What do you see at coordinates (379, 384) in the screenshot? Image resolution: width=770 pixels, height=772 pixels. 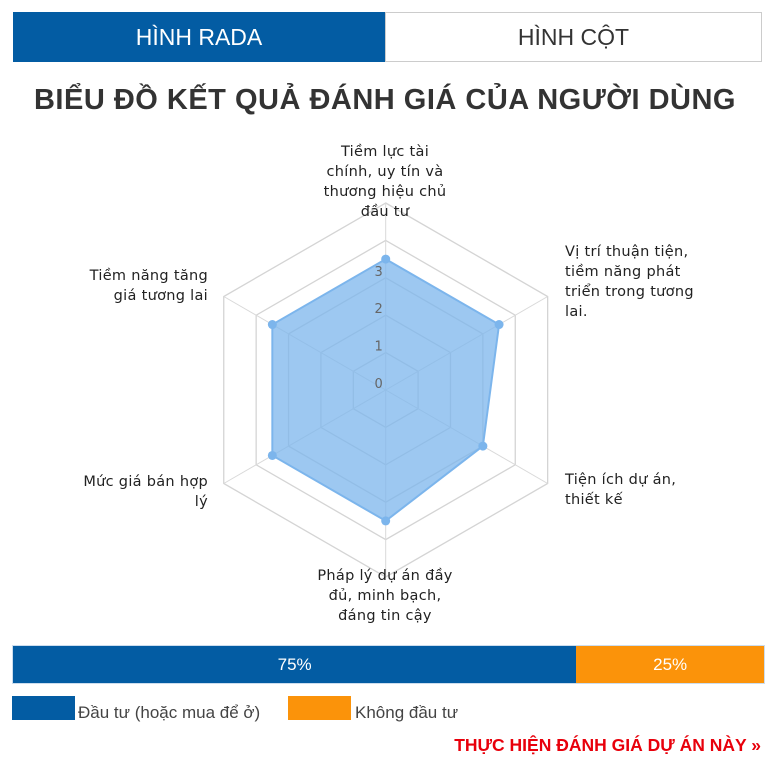 I see `tick-label: 0` at bounding box center [379, 384].